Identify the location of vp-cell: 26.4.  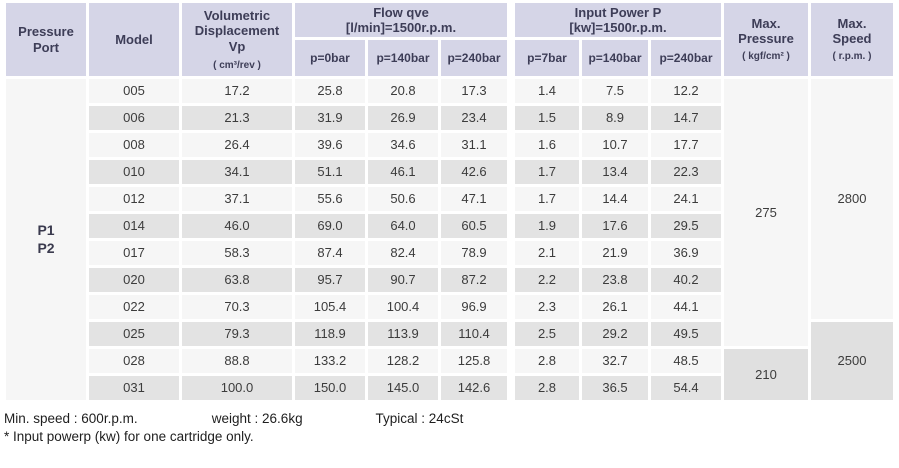
(237, 145).